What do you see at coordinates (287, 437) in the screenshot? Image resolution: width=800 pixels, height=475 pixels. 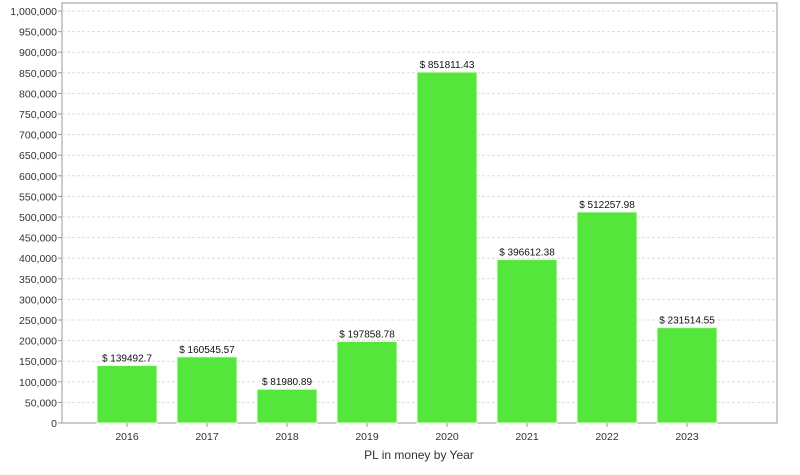 I see `x-tick-label: 2018` at bounding box center [287, 437].